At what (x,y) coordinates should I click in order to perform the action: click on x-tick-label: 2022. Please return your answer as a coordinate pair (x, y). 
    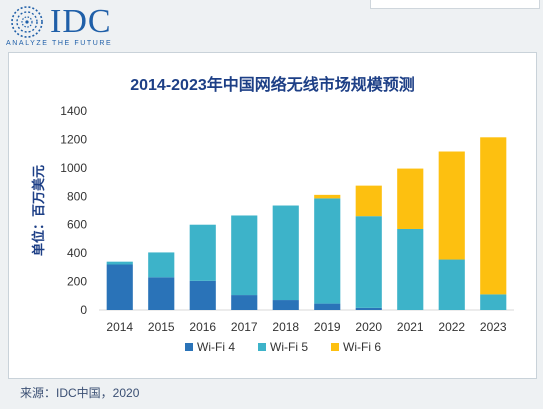
    Looking at the image, I should click on (451, 327).